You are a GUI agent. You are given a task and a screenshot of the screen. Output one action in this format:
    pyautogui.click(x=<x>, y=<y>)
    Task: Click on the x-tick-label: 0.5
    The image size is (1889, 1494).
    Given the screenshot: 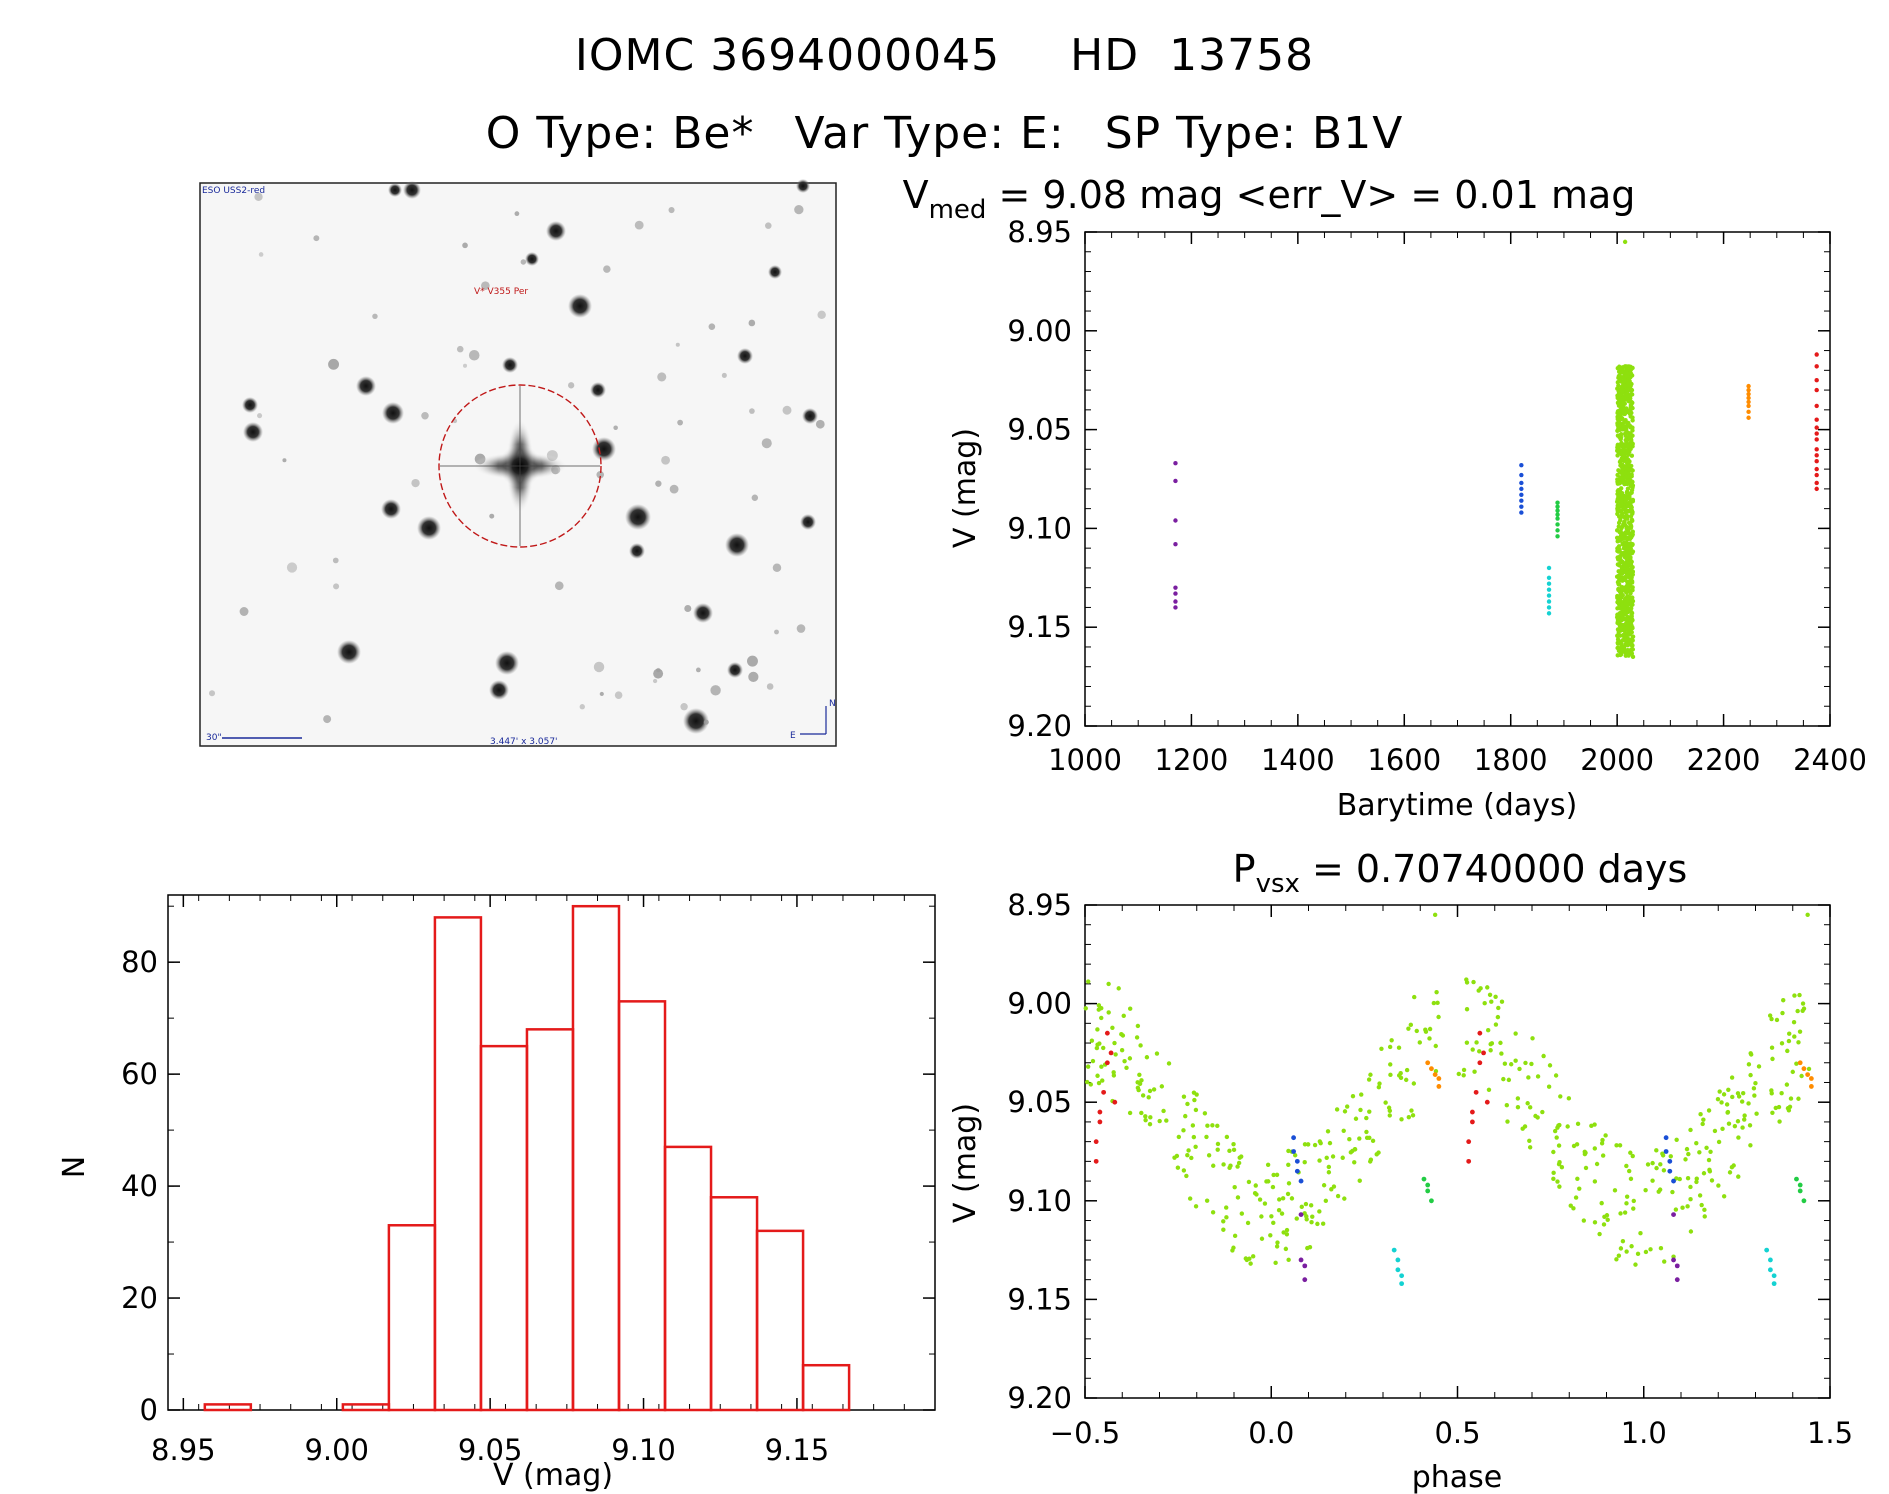 What is the action you would take?
    pyautogui.click(x=1457, y=1433)
    